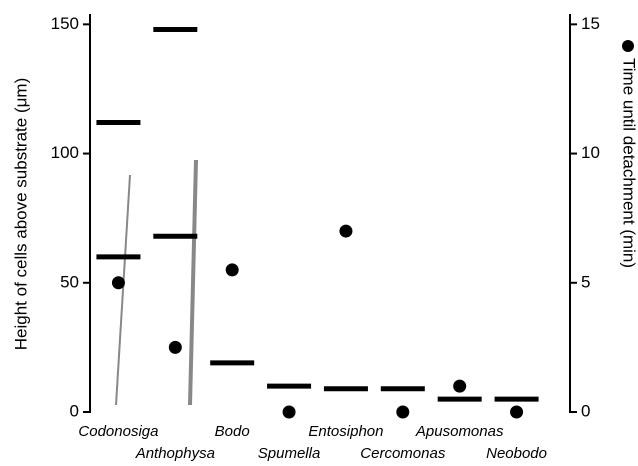 The width and height of the screenshot is (638, 466). I want to click on x-tick-label: Anthophysa, so click(175, 453).